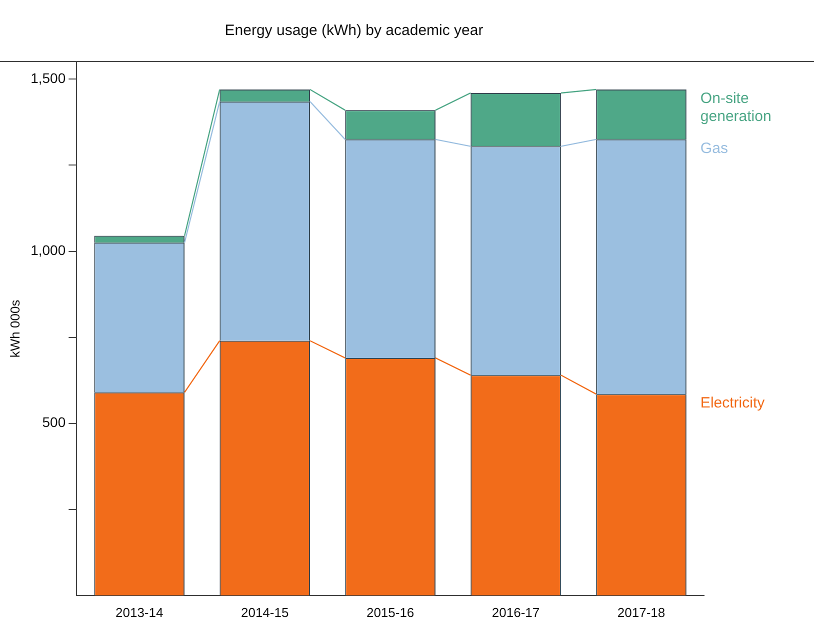 The height and width of the screenshot is (631, 814). I want to click on y-tick-label: 1,000, so click(48, 250).